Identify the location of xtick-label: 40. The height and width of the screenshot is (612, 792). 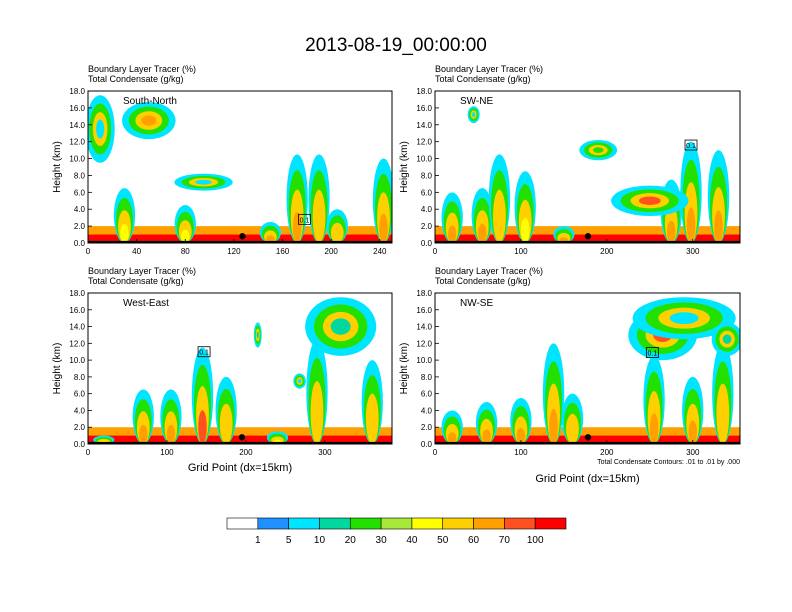
(136, 251).